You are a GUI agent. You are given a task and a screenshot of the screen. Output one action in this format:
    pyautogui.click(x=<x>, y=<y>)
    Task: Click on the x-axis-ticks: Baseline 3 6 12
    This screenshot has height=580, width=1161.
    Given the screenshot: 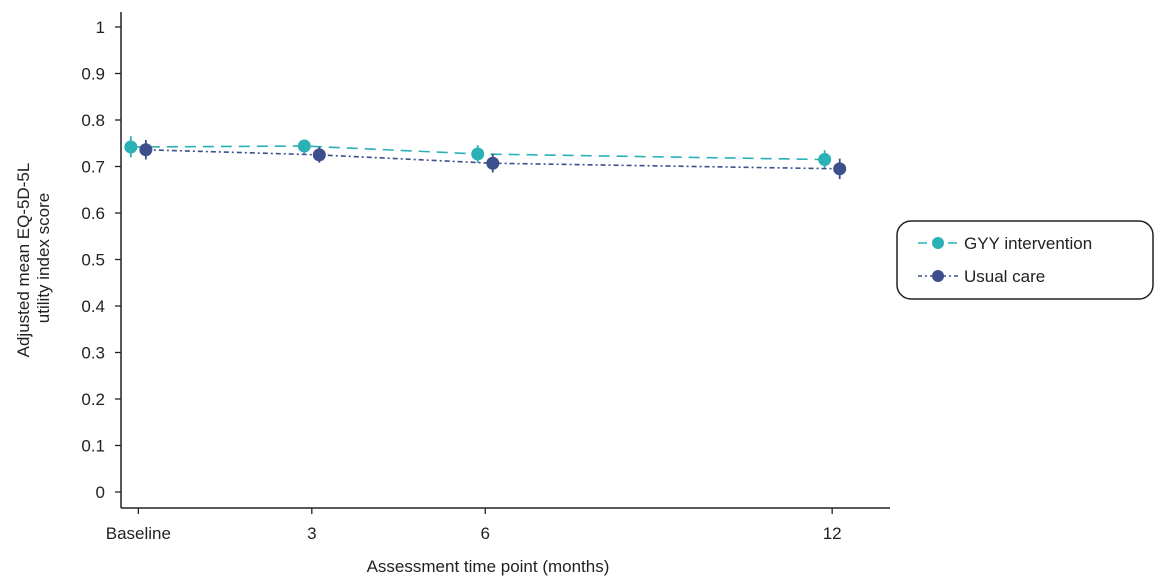 What is the action you would take?
    pyautogui.click(x=474, y=525)
    